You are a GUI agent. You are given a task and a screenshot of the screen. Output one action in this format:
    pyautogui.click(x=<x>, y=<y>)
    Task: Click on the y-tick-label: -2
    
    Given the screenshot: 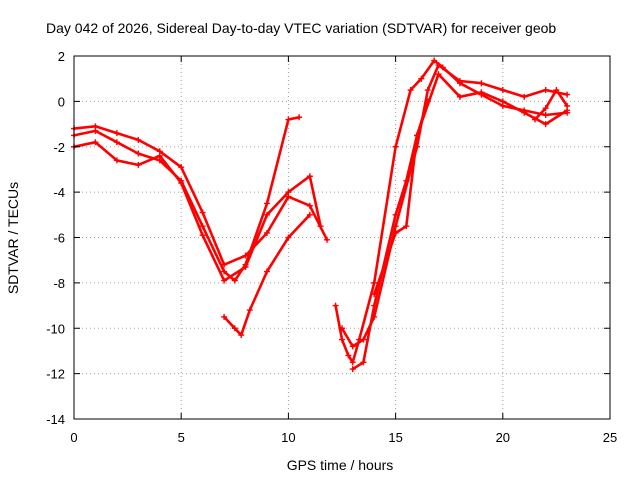 What is the action you would take?
    pyautogui.click(x=59, y=147)
    